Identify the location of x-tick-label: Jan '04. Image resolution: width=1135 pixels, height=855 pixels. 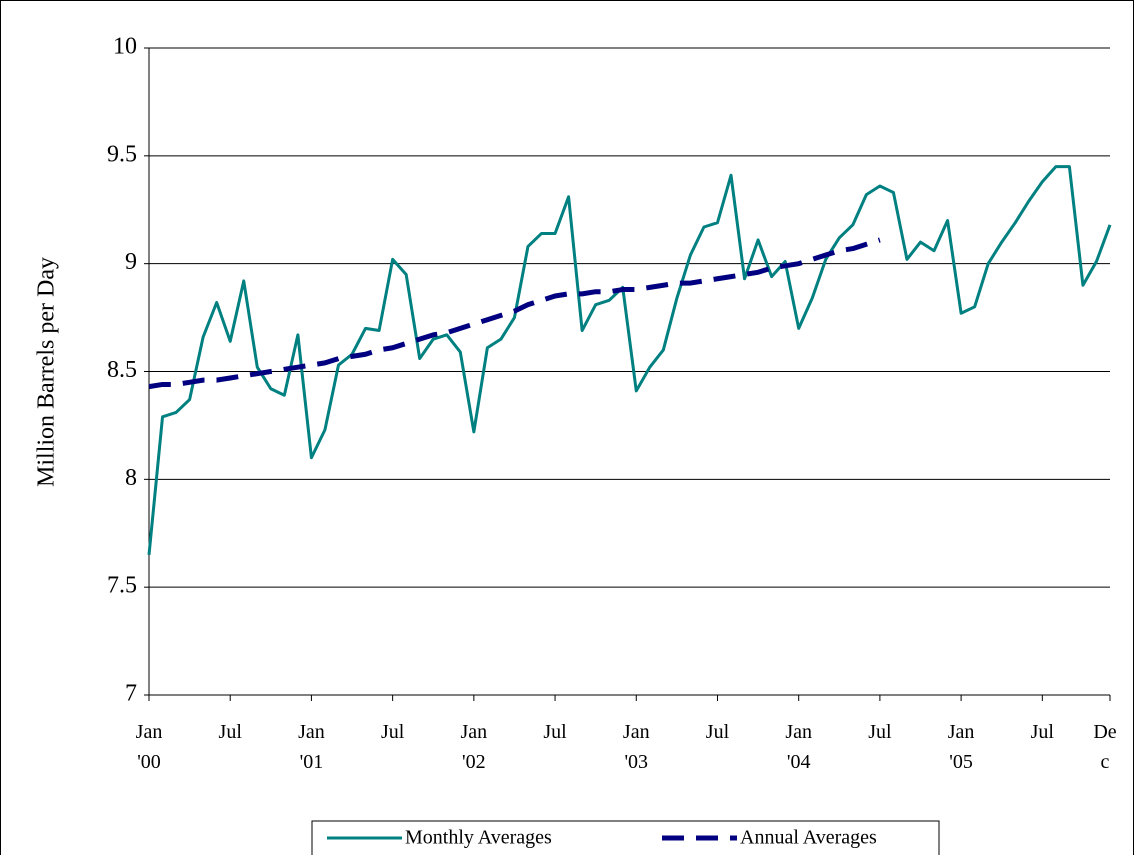
(799, 747).